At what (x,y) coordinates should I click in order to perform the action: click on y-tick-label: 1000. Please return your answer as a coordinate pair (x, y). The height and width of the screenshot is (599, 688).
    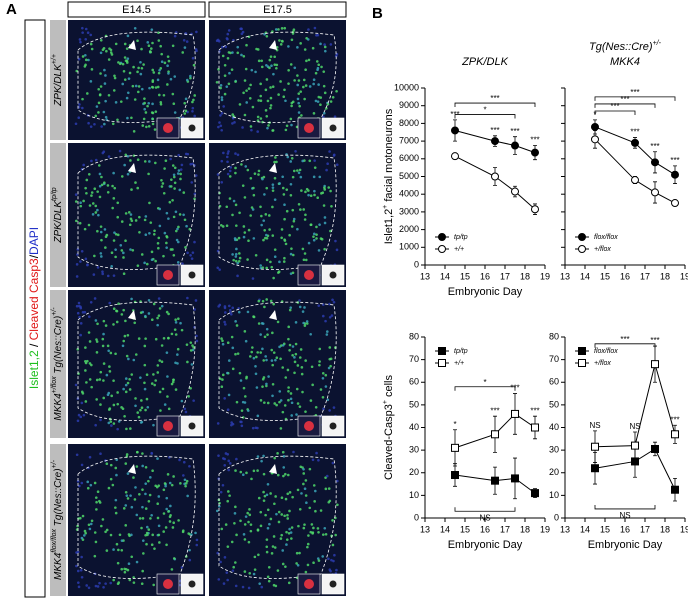
    Looking at the image, I should click on (409, 247).